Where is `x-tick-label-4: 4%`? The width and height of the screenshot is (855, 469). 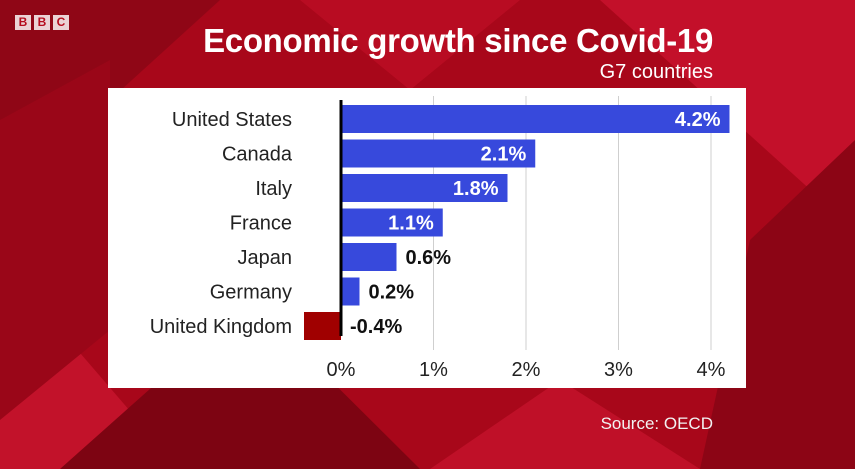 x-tick-label-4: 4% is located at coordinates (711, 370).